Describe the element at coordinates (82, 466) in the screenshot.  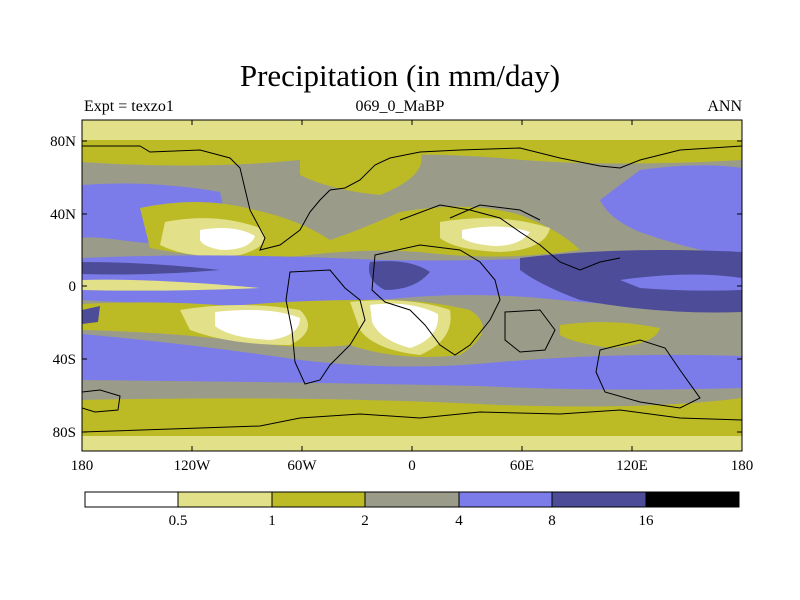
I see `lon-label-180w: 180` at that location.